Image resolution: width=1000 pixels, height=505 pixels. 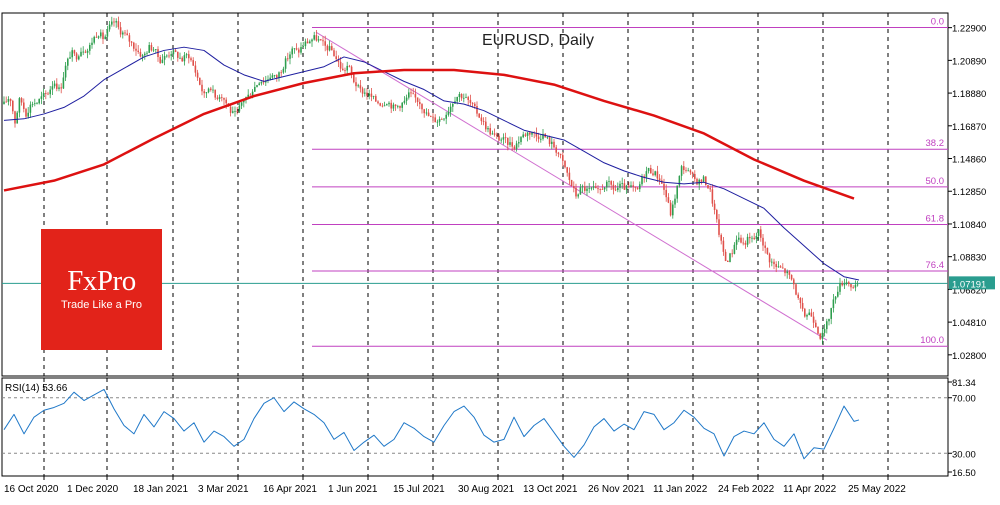 What do you see at coordinates (969, 192) in the screenshot?
I see `y-tick-label: 1.12850` at bounding box center [969, 192].